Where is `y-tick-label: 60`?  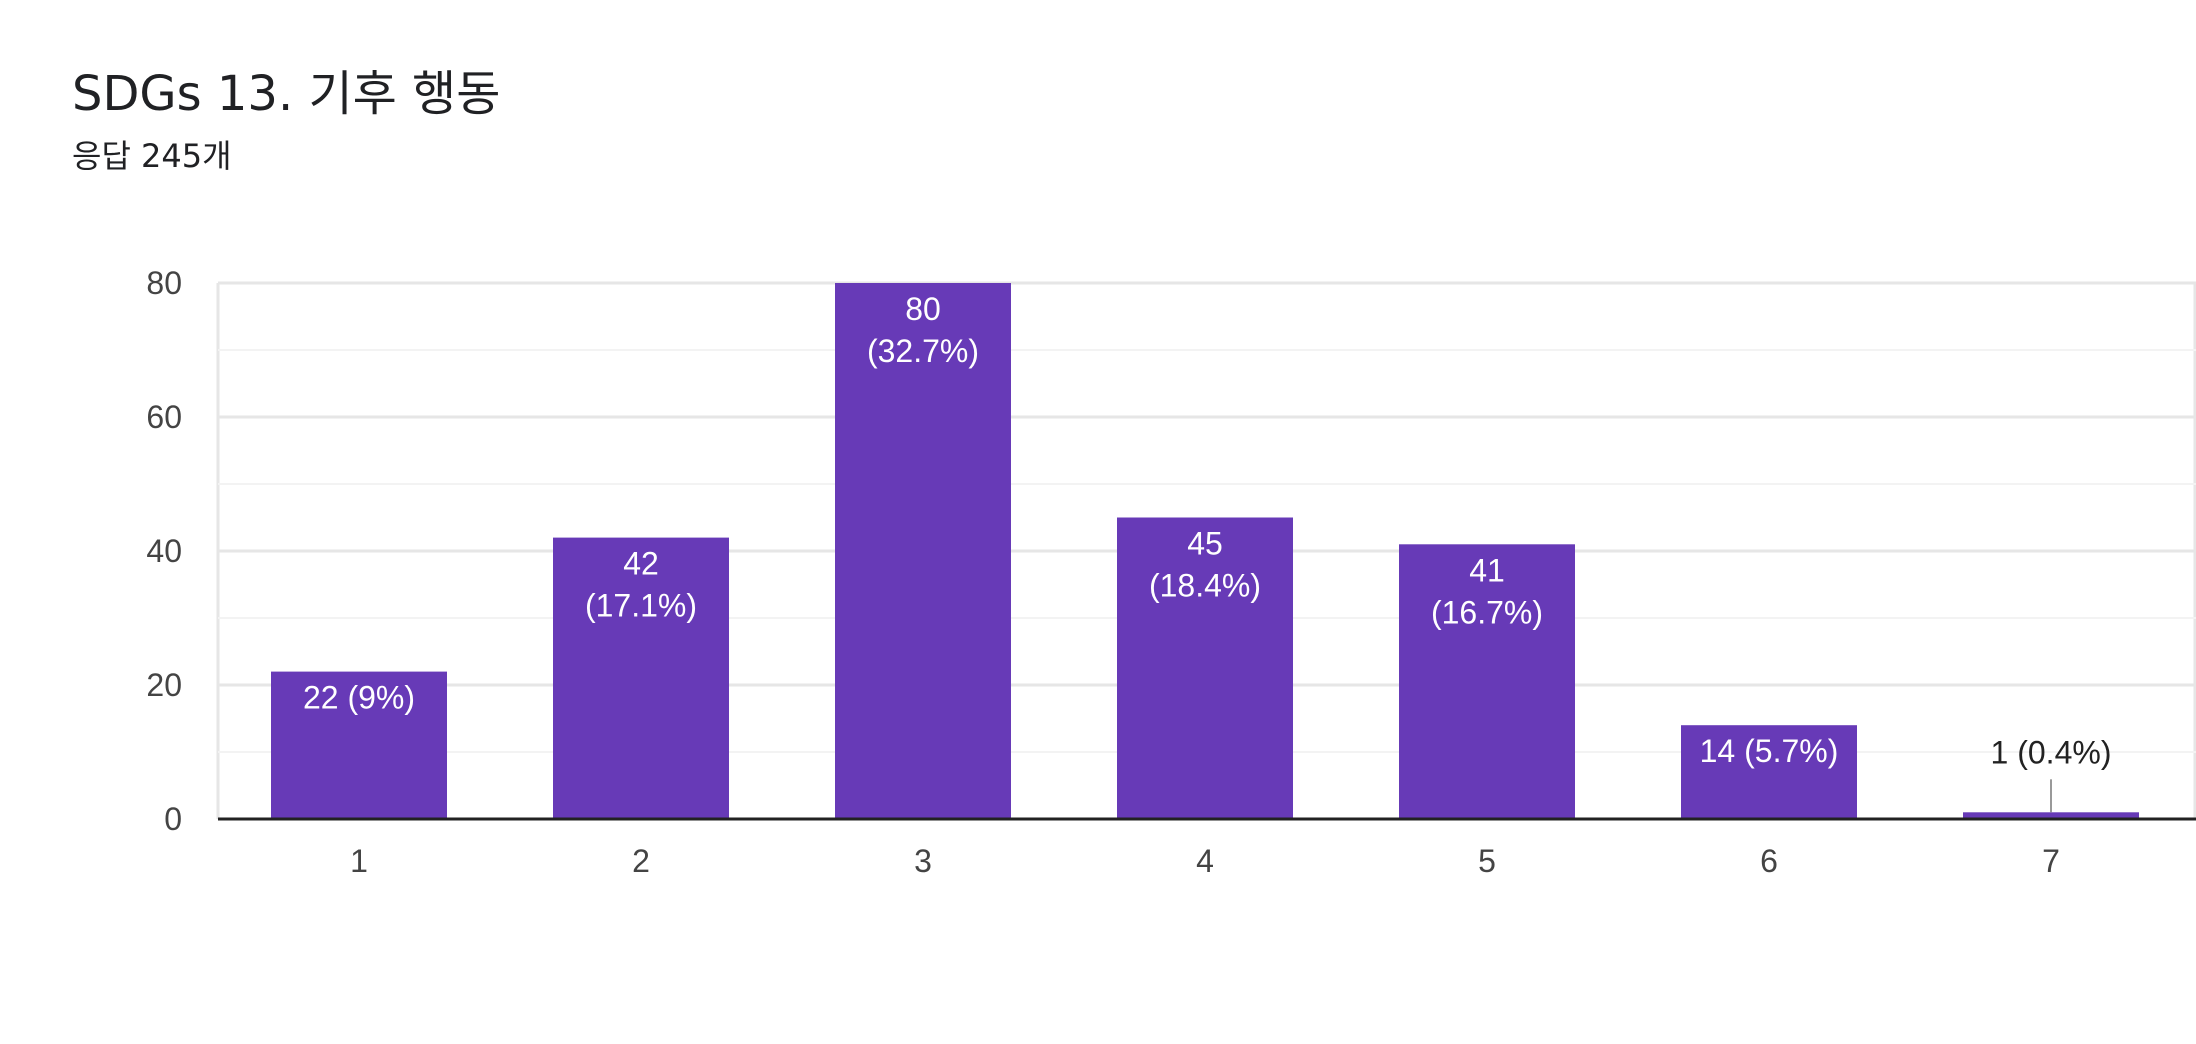 y-tick-label: 60 is located at coordinates (164, 417).